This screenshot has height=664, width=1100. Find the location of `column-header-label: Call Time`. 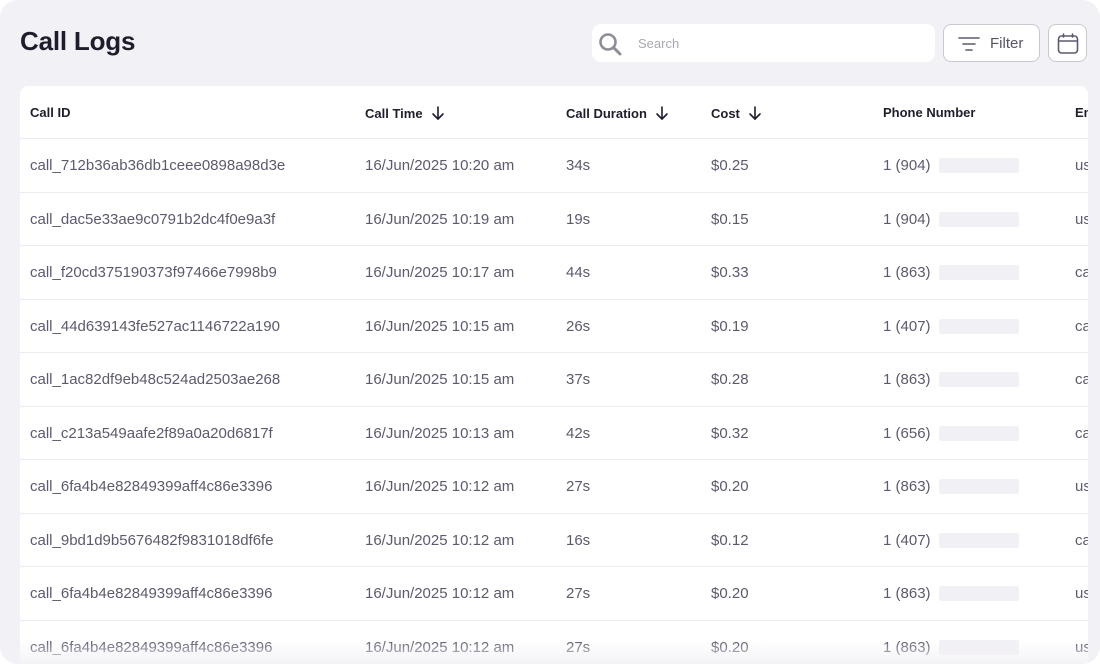

column-header-label: Call Time is located at coordinates (394, 113).